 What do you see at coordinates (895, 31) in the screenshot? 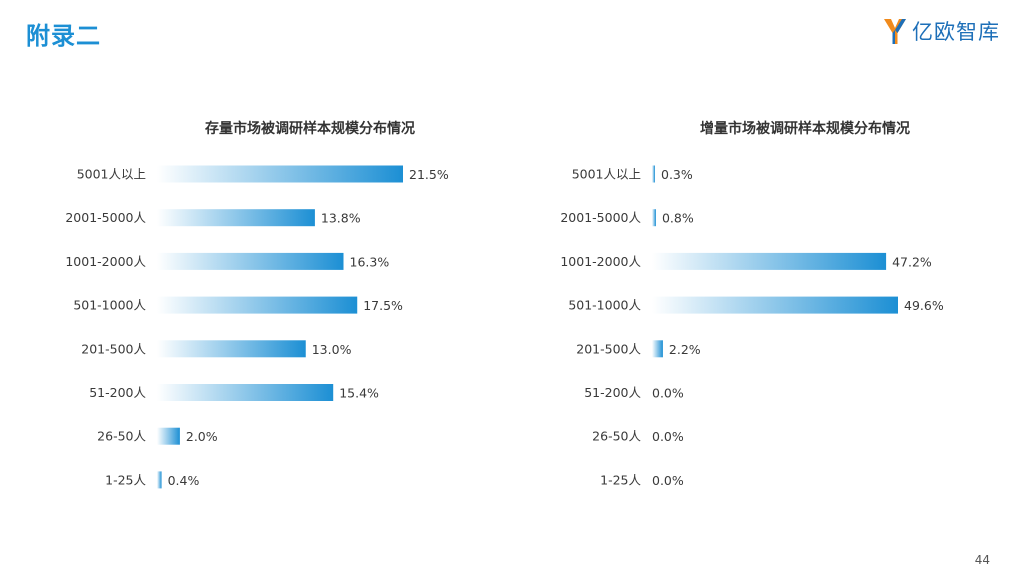
I see `yiou-logo-icon` at bounding box center [895, 31].